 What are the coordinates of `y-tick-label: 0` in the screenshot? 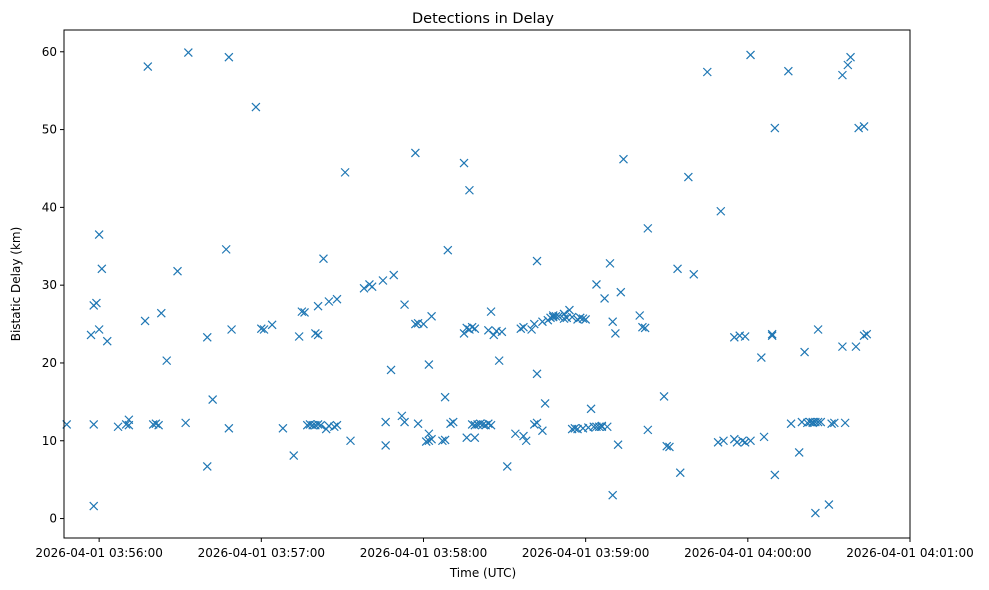 It's located at (53, 519).